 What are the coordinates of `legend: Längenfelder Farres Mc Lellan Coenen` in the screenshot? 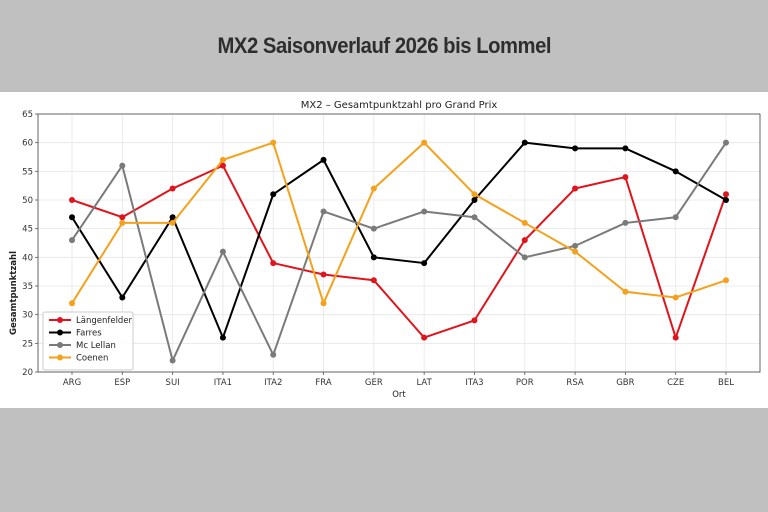 It's located at (88, 341).